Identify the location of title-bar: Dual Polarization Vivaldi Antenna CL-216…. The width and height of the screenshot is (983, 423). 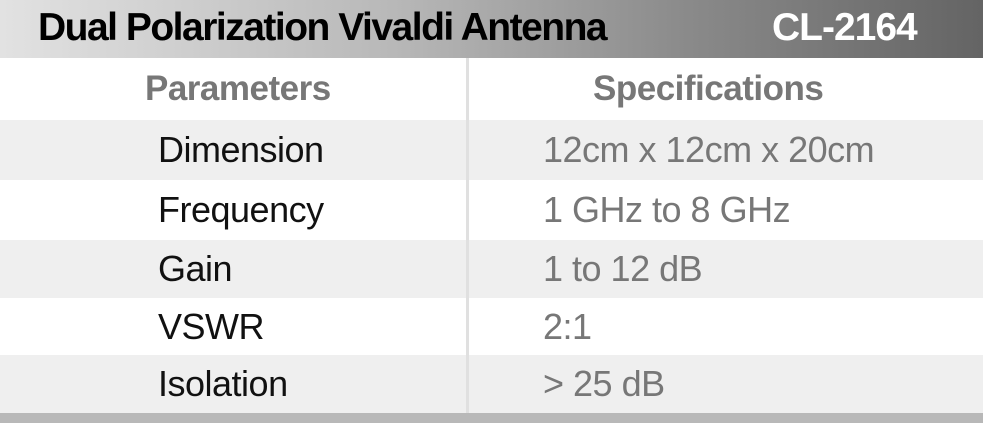
(491, 29).